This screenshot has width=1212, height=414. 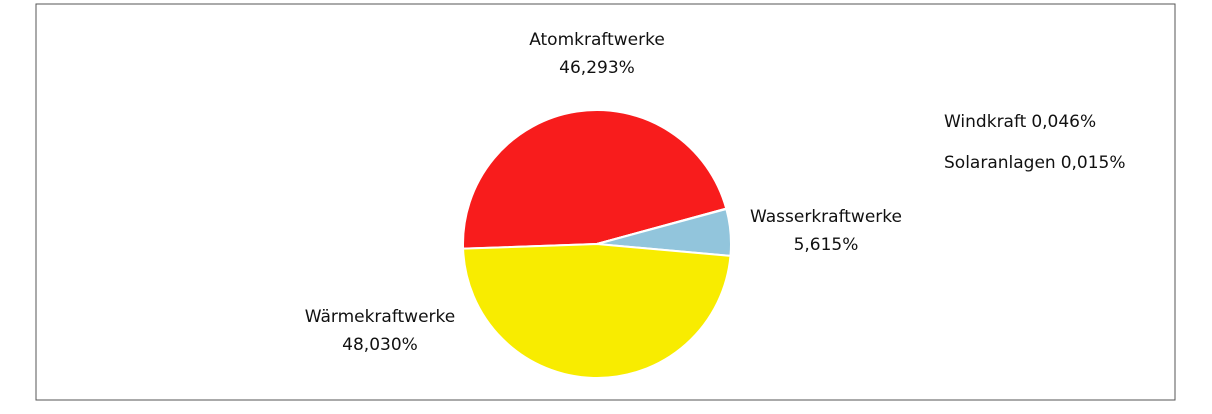 I want to click on slice-name: Windkraft, so click(x=985, y=122).